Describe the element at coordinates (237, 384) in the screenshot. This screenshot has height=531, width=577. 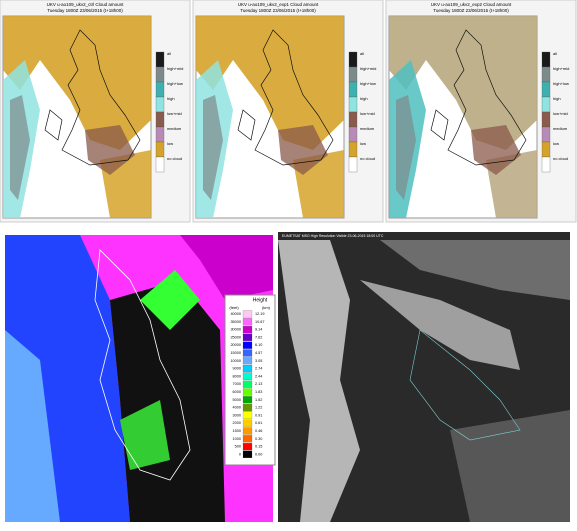
I see `legend-feet: 7000` at that location.